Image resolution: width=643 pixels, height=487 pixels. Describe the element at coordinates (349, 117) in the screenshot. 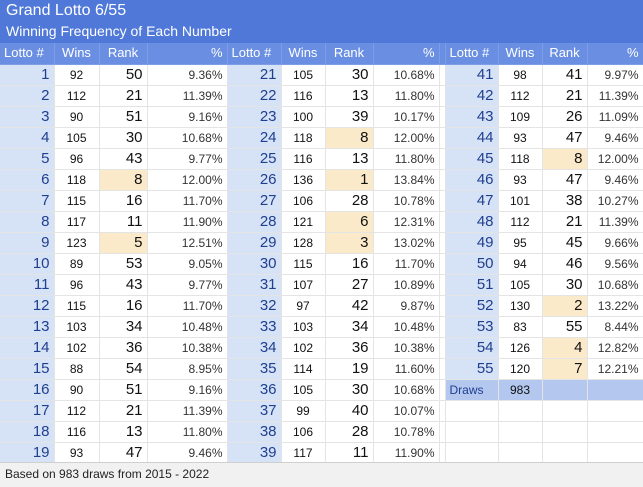

I see `rank-cell: 39` at that location.